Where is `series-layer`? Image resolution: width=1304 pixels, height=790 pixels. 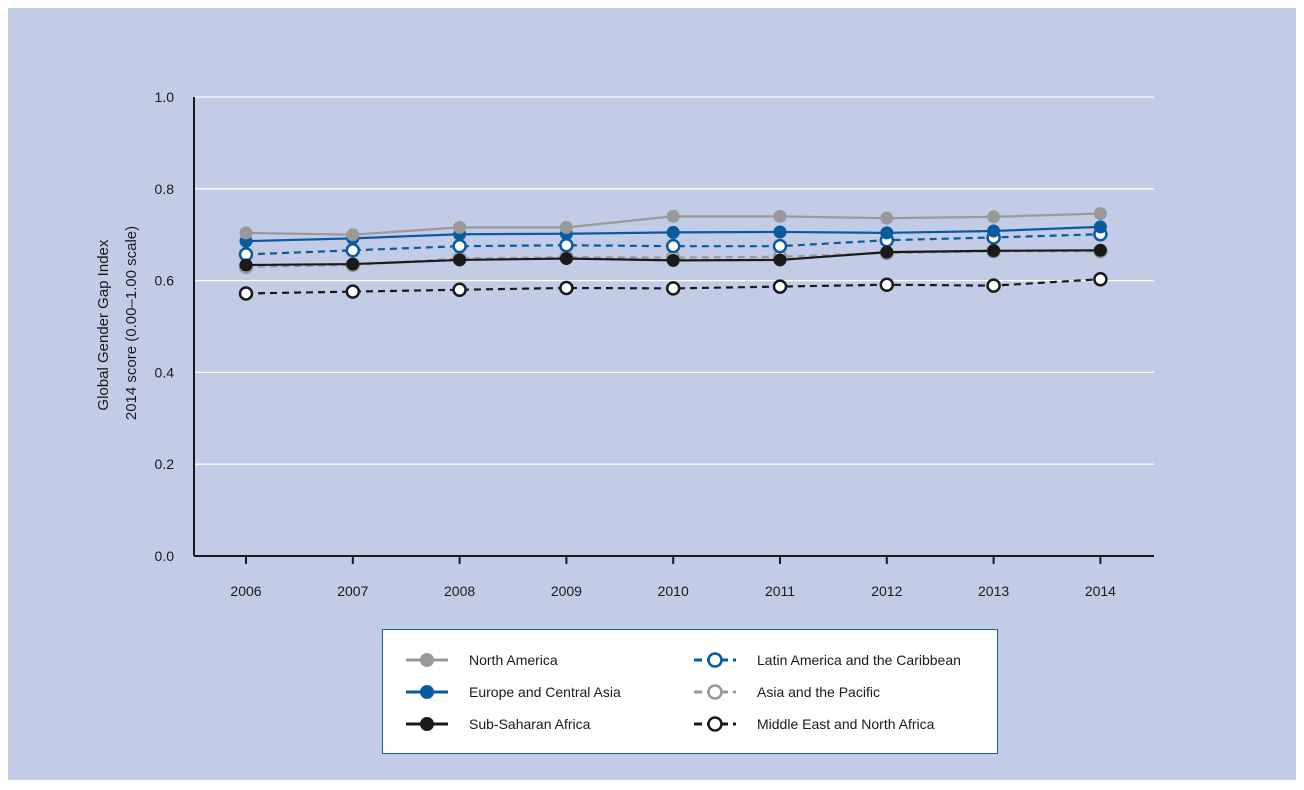 series-layer is located at coordinates (673, 254).